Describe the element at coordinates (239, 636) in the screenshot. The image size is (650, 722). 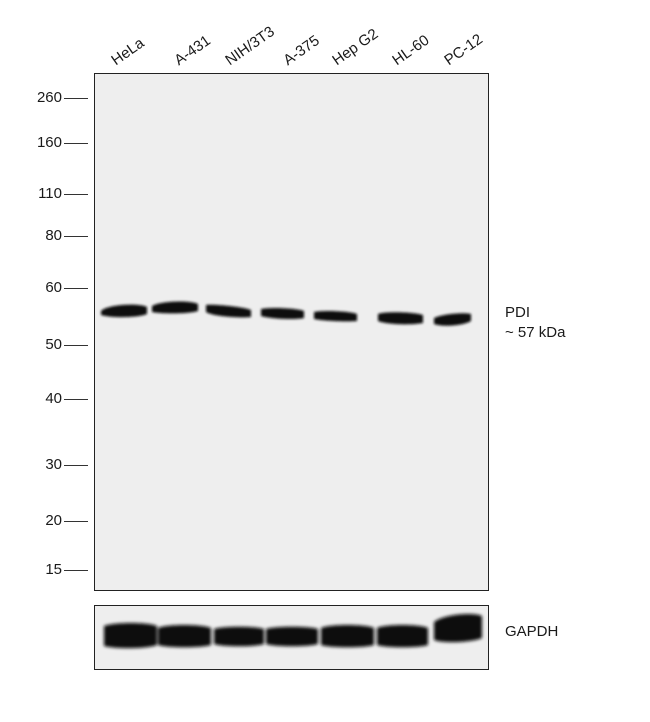
I see `gapdh-band-nih3t3` at that location.